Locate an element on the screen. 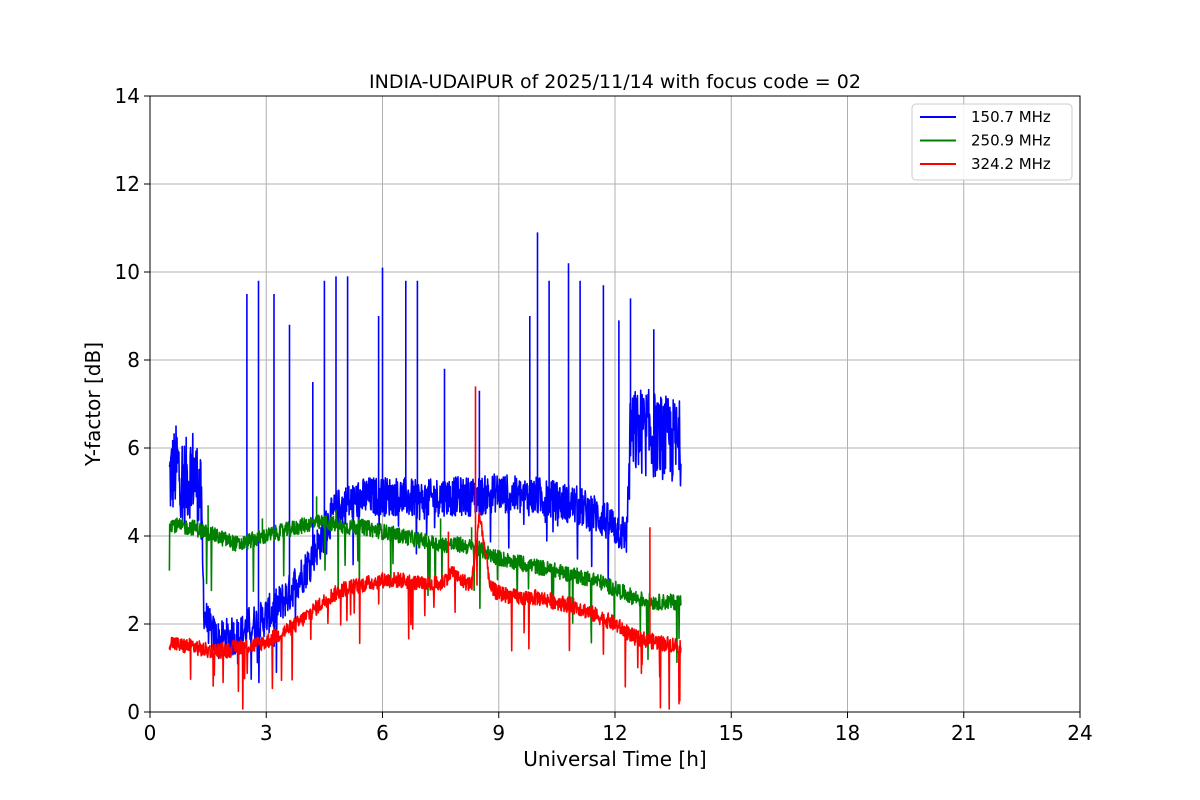  legend: 150.7 MHz 250.9 MHz 324.2 MHz is located at coordinates (992, 142).